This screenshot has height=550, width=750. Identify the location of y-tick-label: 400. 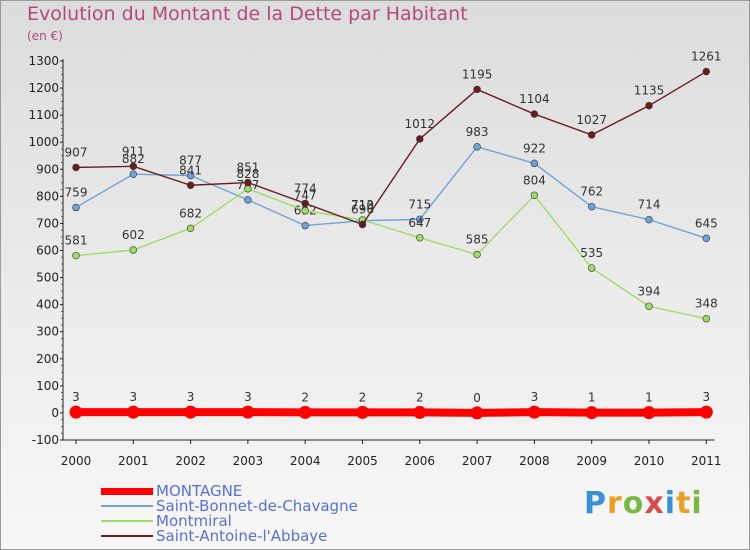
(47, 305).